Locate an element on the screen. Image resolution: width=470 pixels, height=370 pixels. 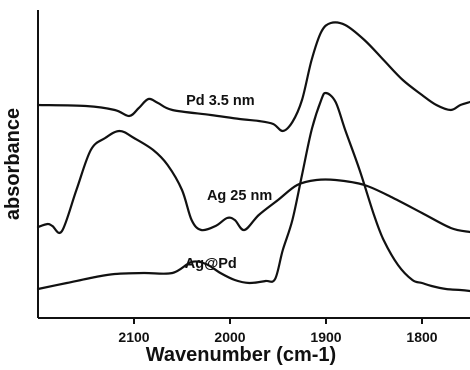
y-axis-title: absorbance is located at coordinates (13, 164).